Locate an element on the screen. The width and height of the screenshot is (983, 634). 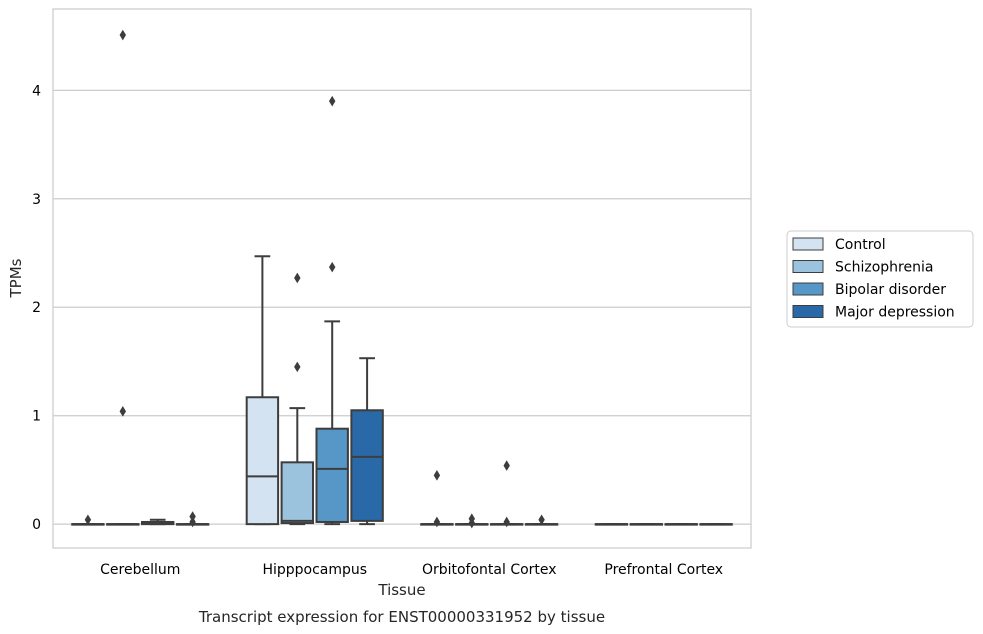
x-tick-label: Hipppocampus is located at coordinates (314, 570).